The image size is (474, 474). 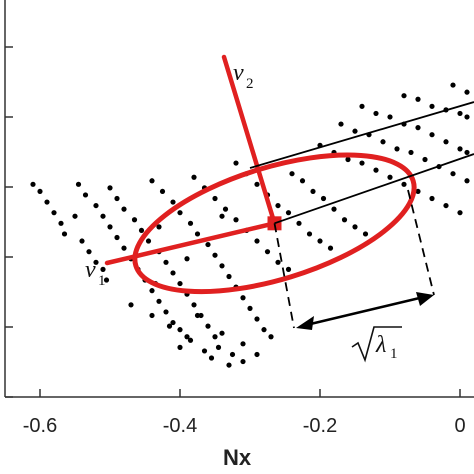 What do you see at coordinates (190, 243) in the screenshot?
I see `eigenvector-v1-line` at bounding box center [190, 243].